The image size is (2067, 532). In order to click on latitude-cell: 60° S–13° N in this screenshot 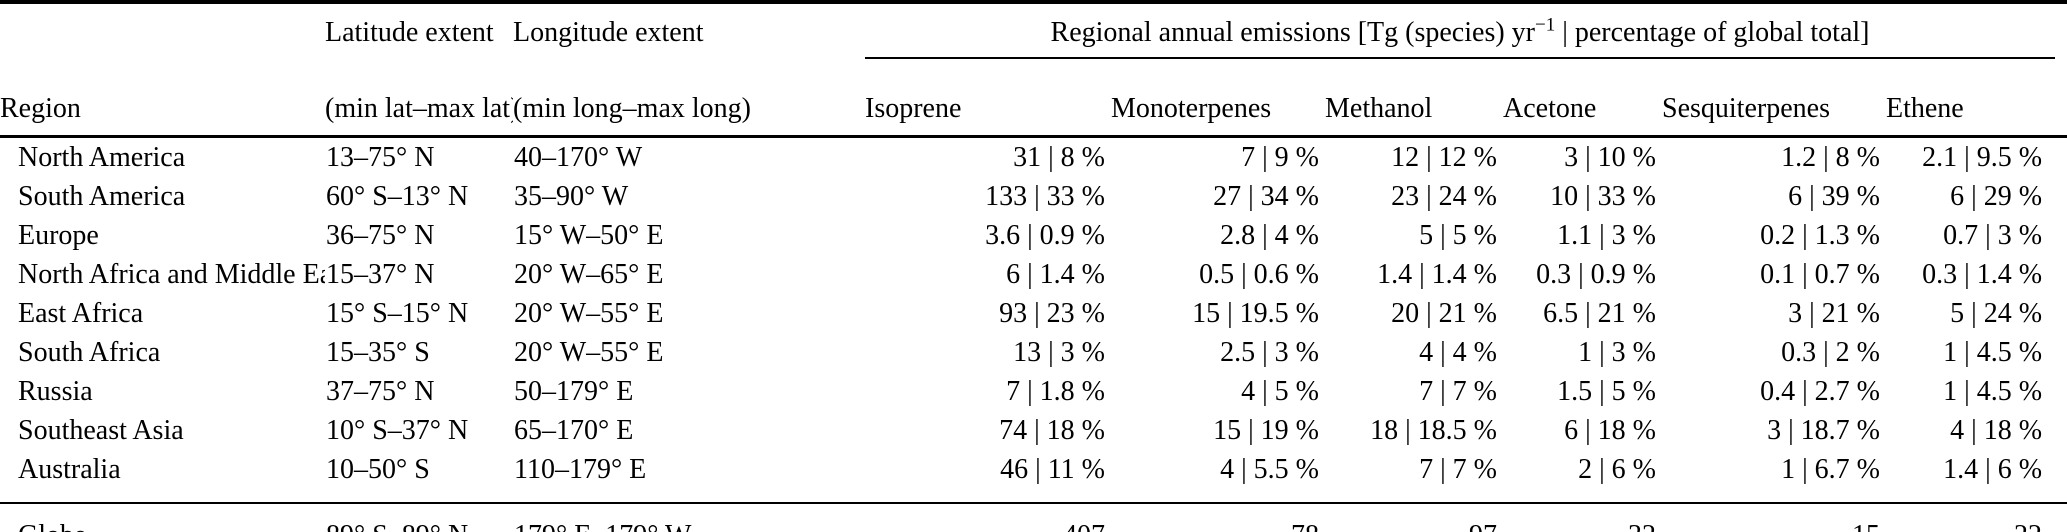, I will do `click(397, 196)`.